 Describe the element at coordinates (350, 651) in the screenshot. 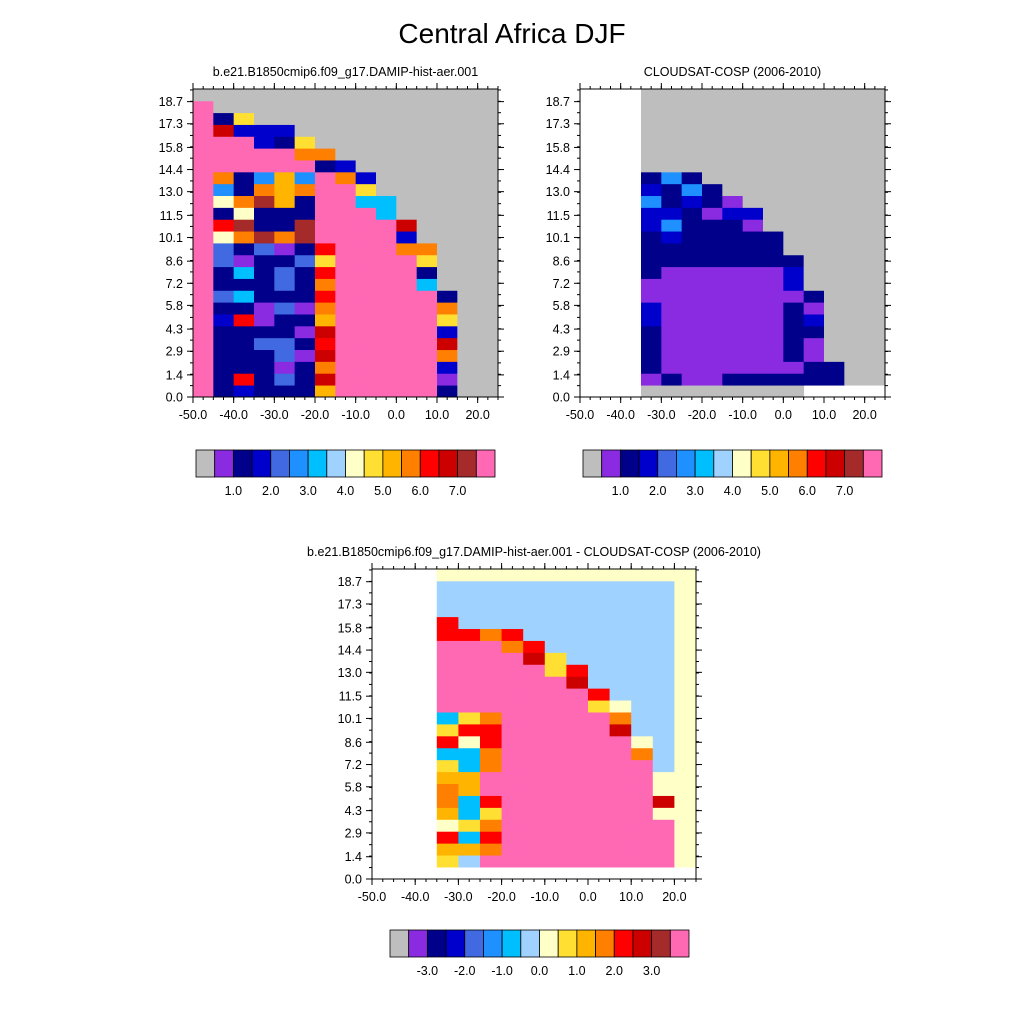

I see `y-tick-label: 14.4` at that location.